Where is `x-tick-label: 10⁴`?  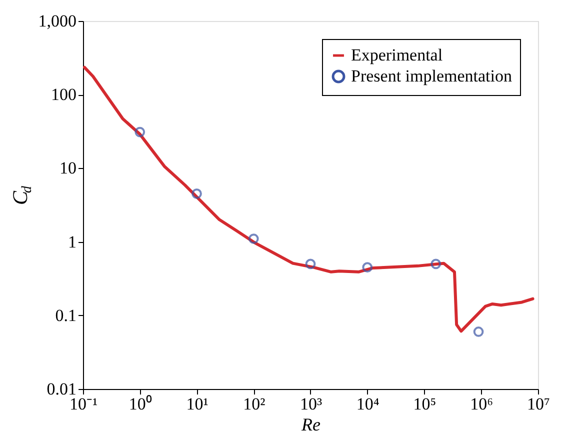 x-tick-label: 10⁴ is located at coordinates (368, 404).